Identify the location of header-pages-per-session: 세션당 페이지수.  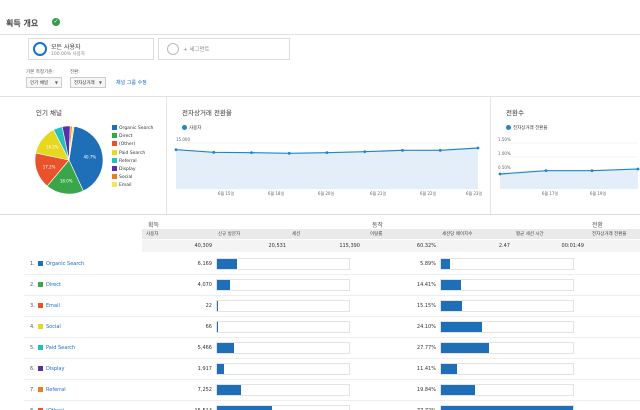
(457, 234).